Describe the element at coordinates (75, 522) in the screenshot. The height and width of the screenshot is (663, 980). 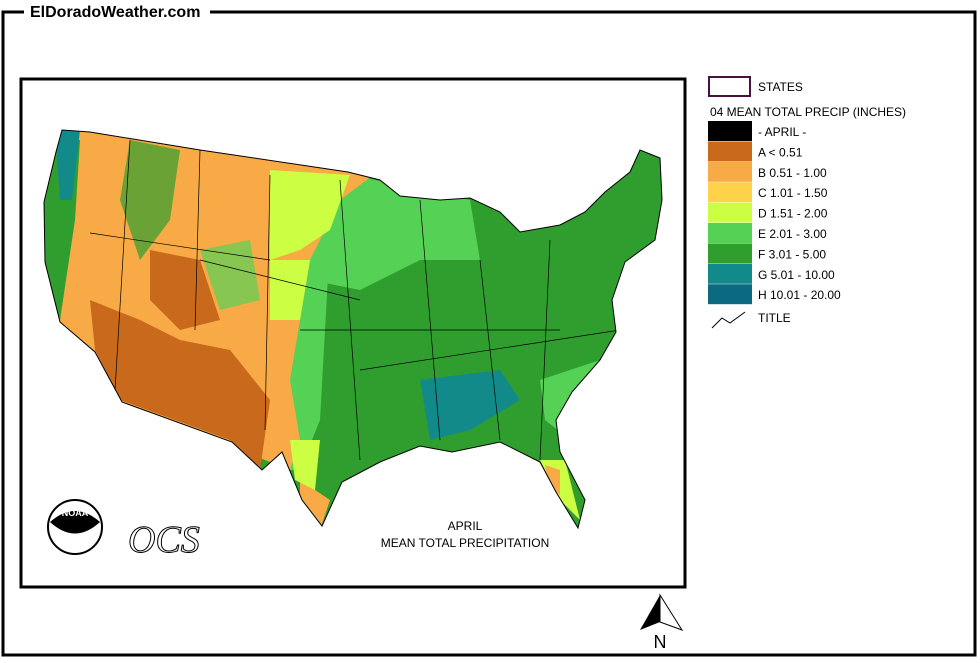
I see `noaa-bird` at that location.